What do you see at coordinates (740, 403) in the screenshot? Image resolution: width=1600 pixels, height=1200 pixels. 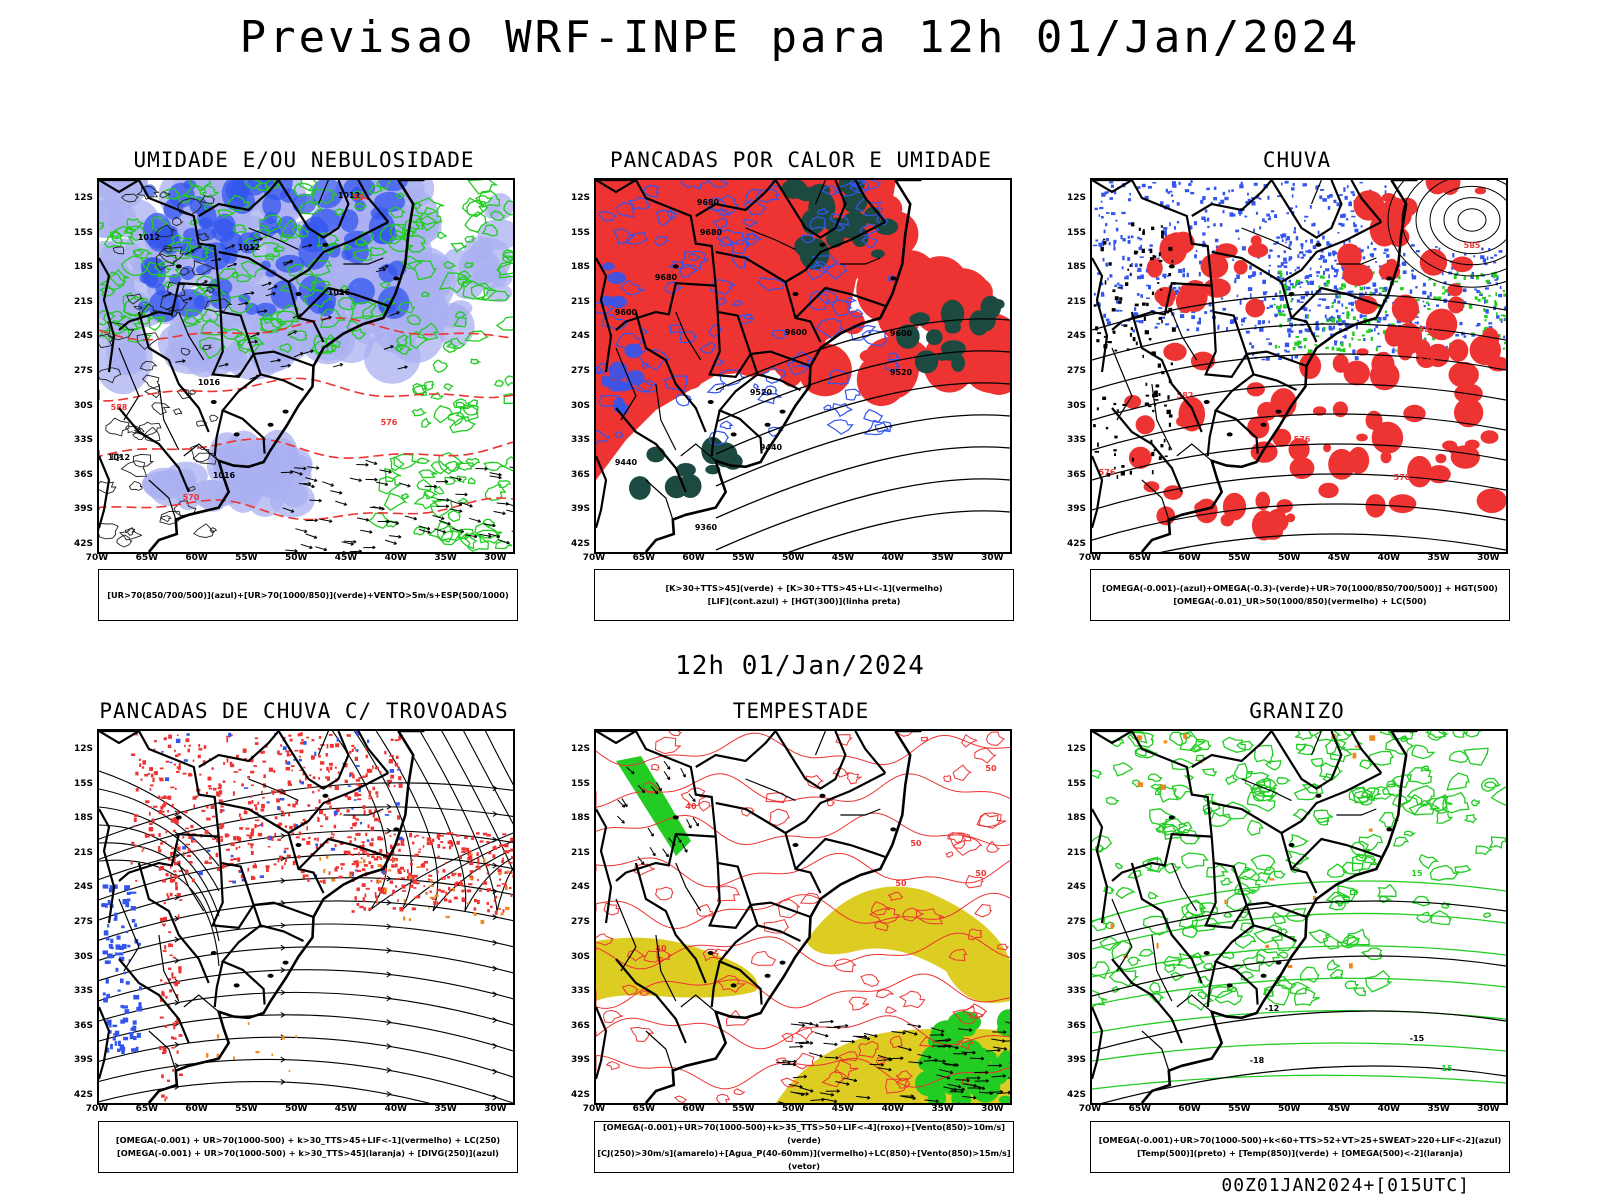 I see `country-border` at bounding box center [740, 403].